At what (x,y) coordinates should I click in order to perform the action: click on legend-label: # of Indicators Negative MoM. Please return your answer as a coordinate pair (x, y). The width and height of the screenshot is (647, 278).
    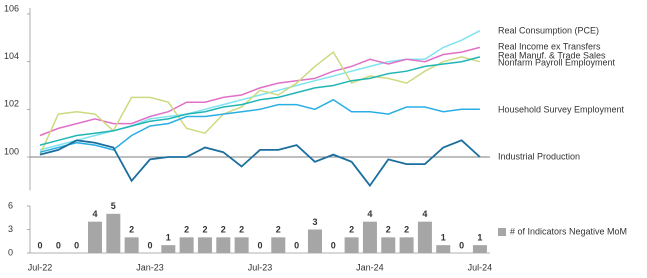
    Looking at the image, I should click on (568, 231).